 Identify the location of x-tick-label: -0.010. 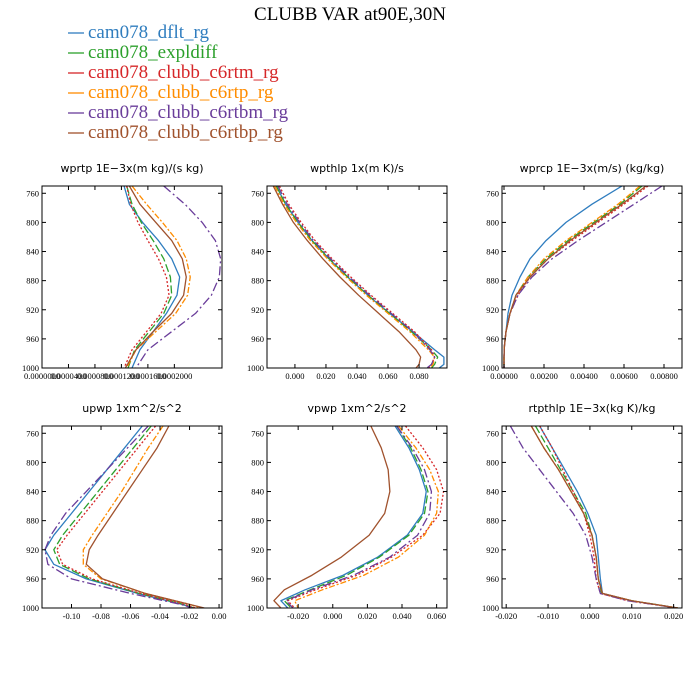
(548, 616).